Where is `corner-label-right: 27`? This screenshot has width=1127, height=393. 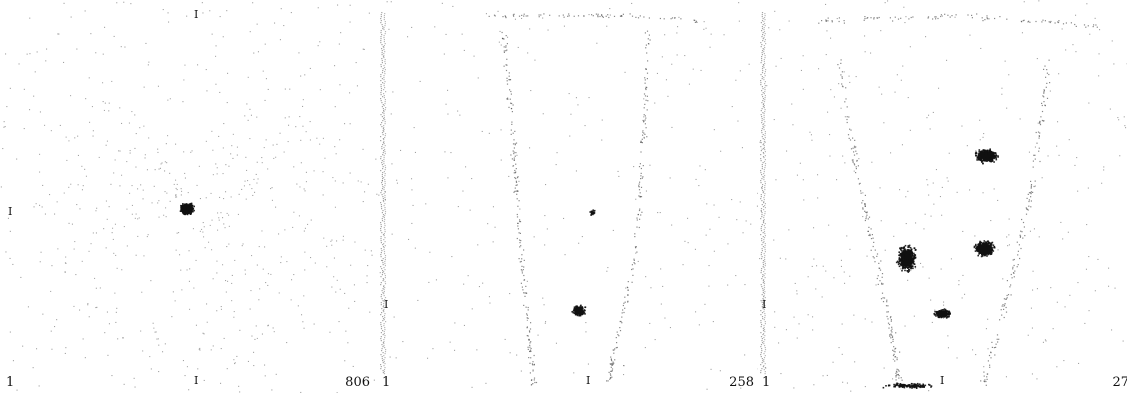 corner-label-right: 27 is located at coordinates (1119, 382).